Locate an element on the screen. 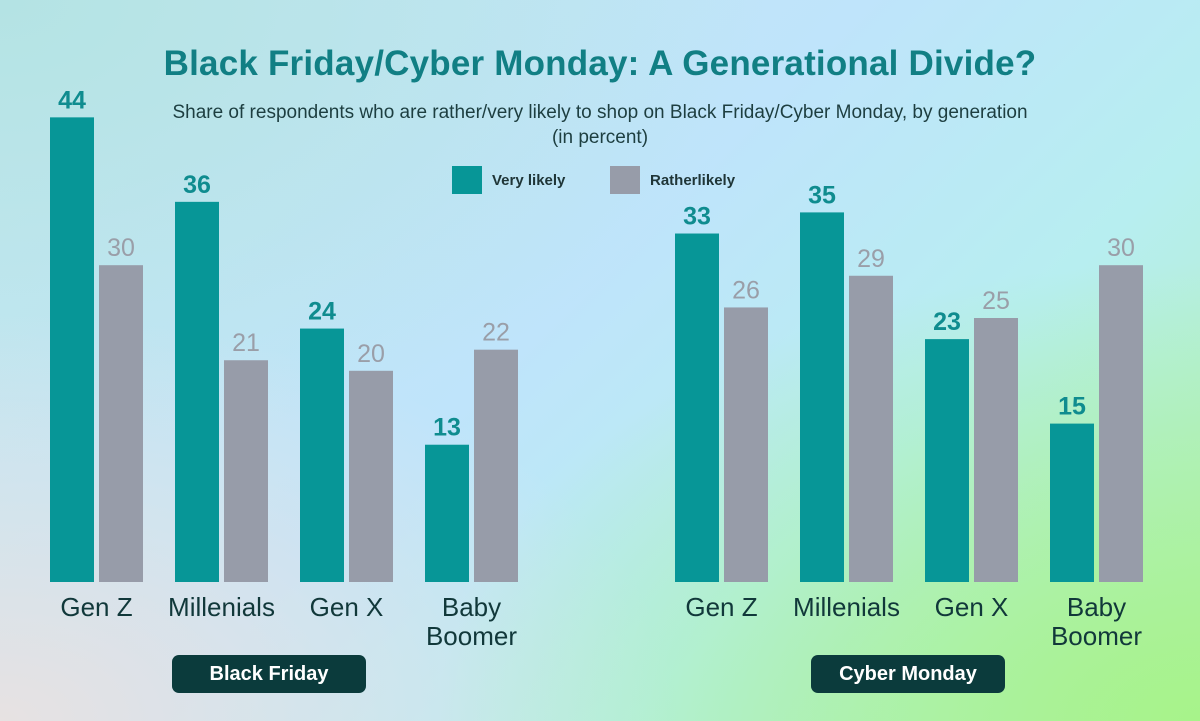  cyber-monday-value-label-baby-boomer-very-likely: 15 is located at coordinates (1072, 407).